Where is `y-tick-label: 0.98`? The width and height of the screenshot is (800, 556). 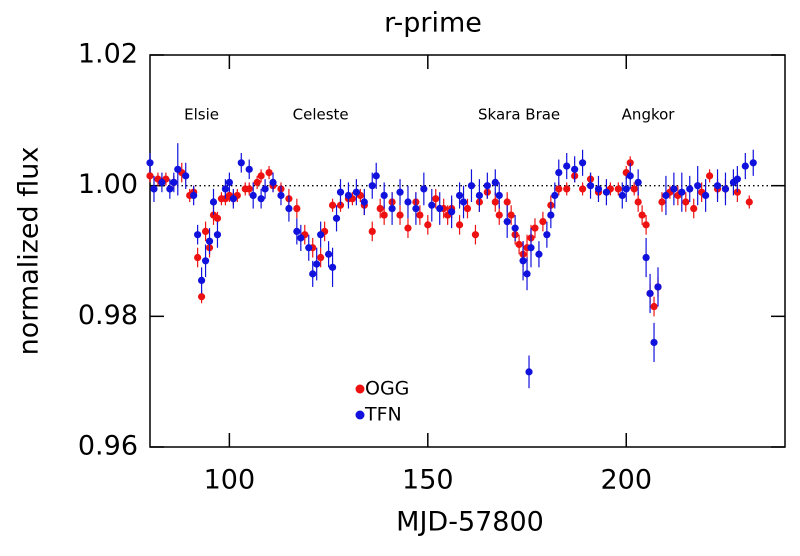
y-tick-label: 0.98 is located at coordinates (108, 315).